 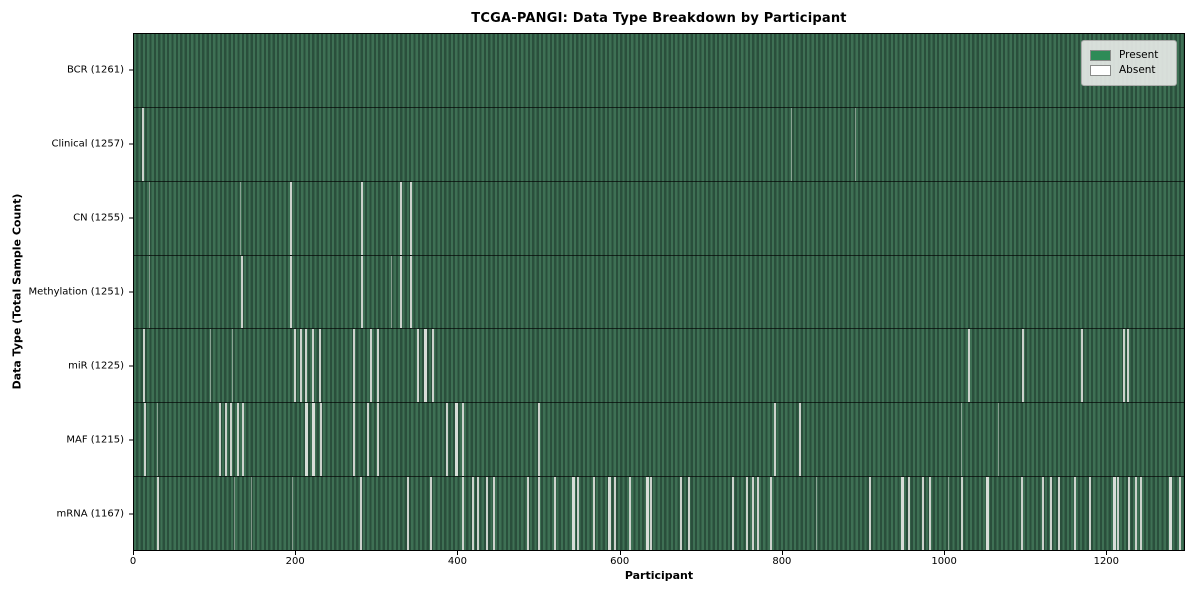 What do you see at coordinates (944, 561) in the screenshot?
I see `x-tick-label: 1000` at bounding box center [944, 561].